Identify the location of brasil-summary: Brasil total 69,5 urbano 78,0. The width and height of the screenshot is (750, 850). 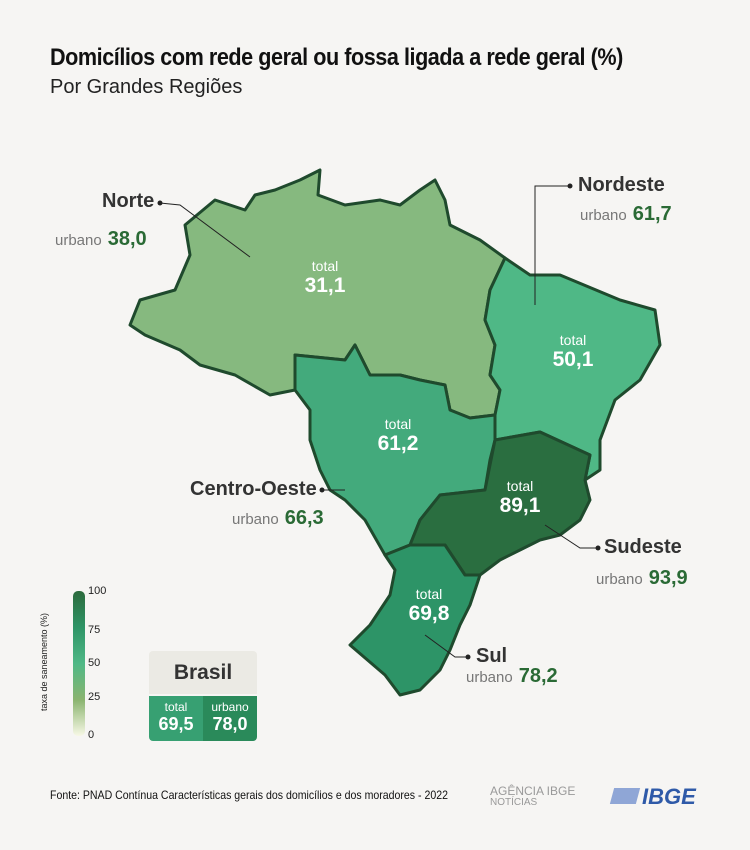
(203, 696).